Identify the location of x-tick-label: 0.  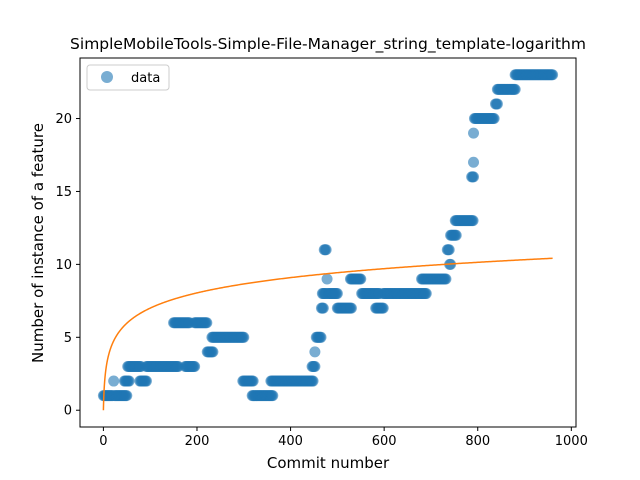
(103, 441).